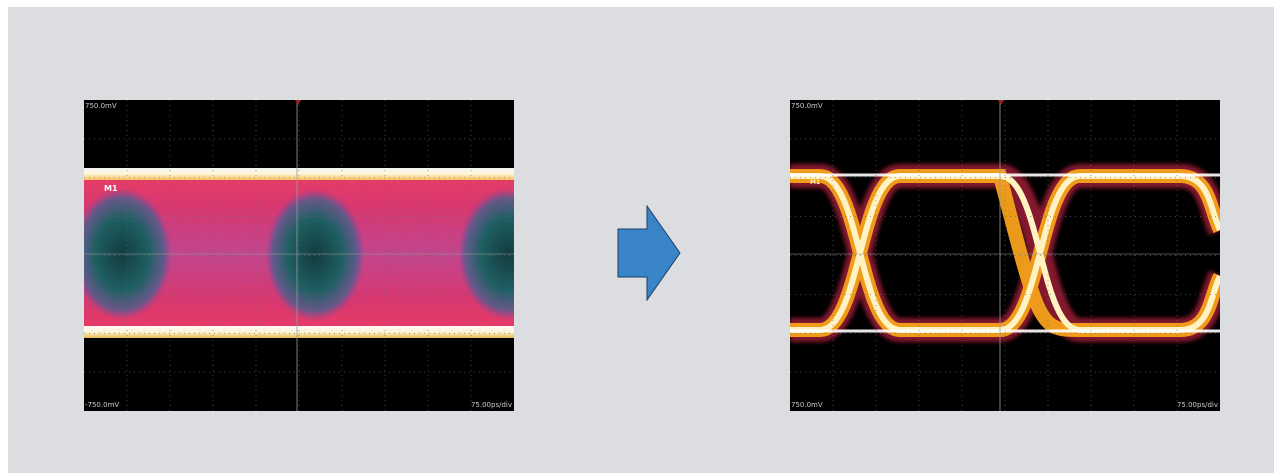 The width and height of the screenshot is (1276, 476). I want to click on right-arrow-icon, so click(649, 253).